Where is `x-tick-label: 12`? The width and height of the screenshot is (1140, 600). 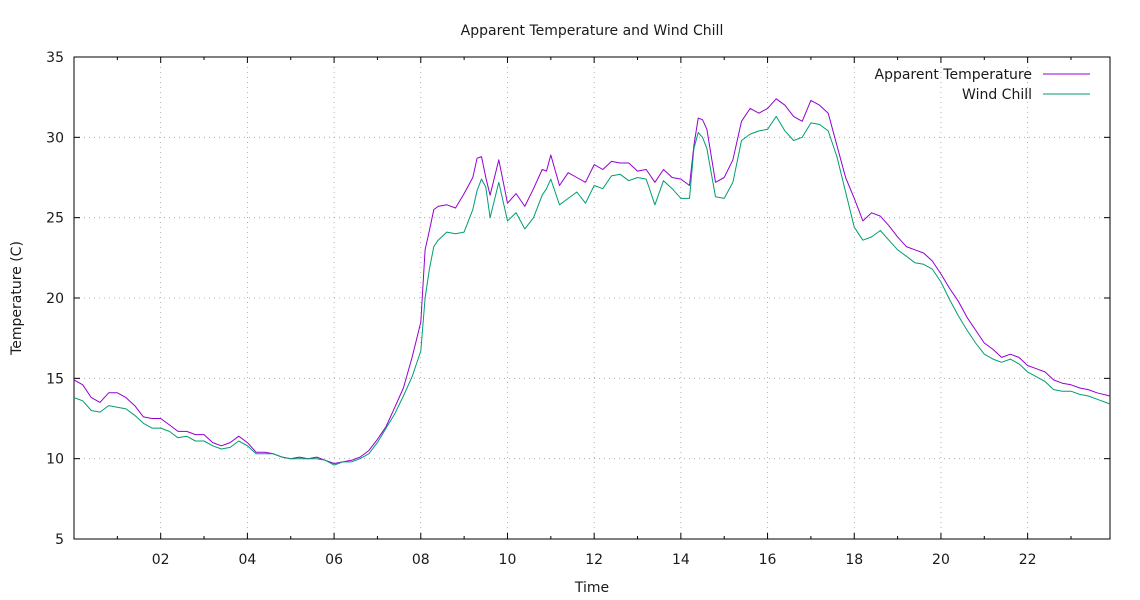 x-tick-label: 12 is located at coordinates (594, 560).